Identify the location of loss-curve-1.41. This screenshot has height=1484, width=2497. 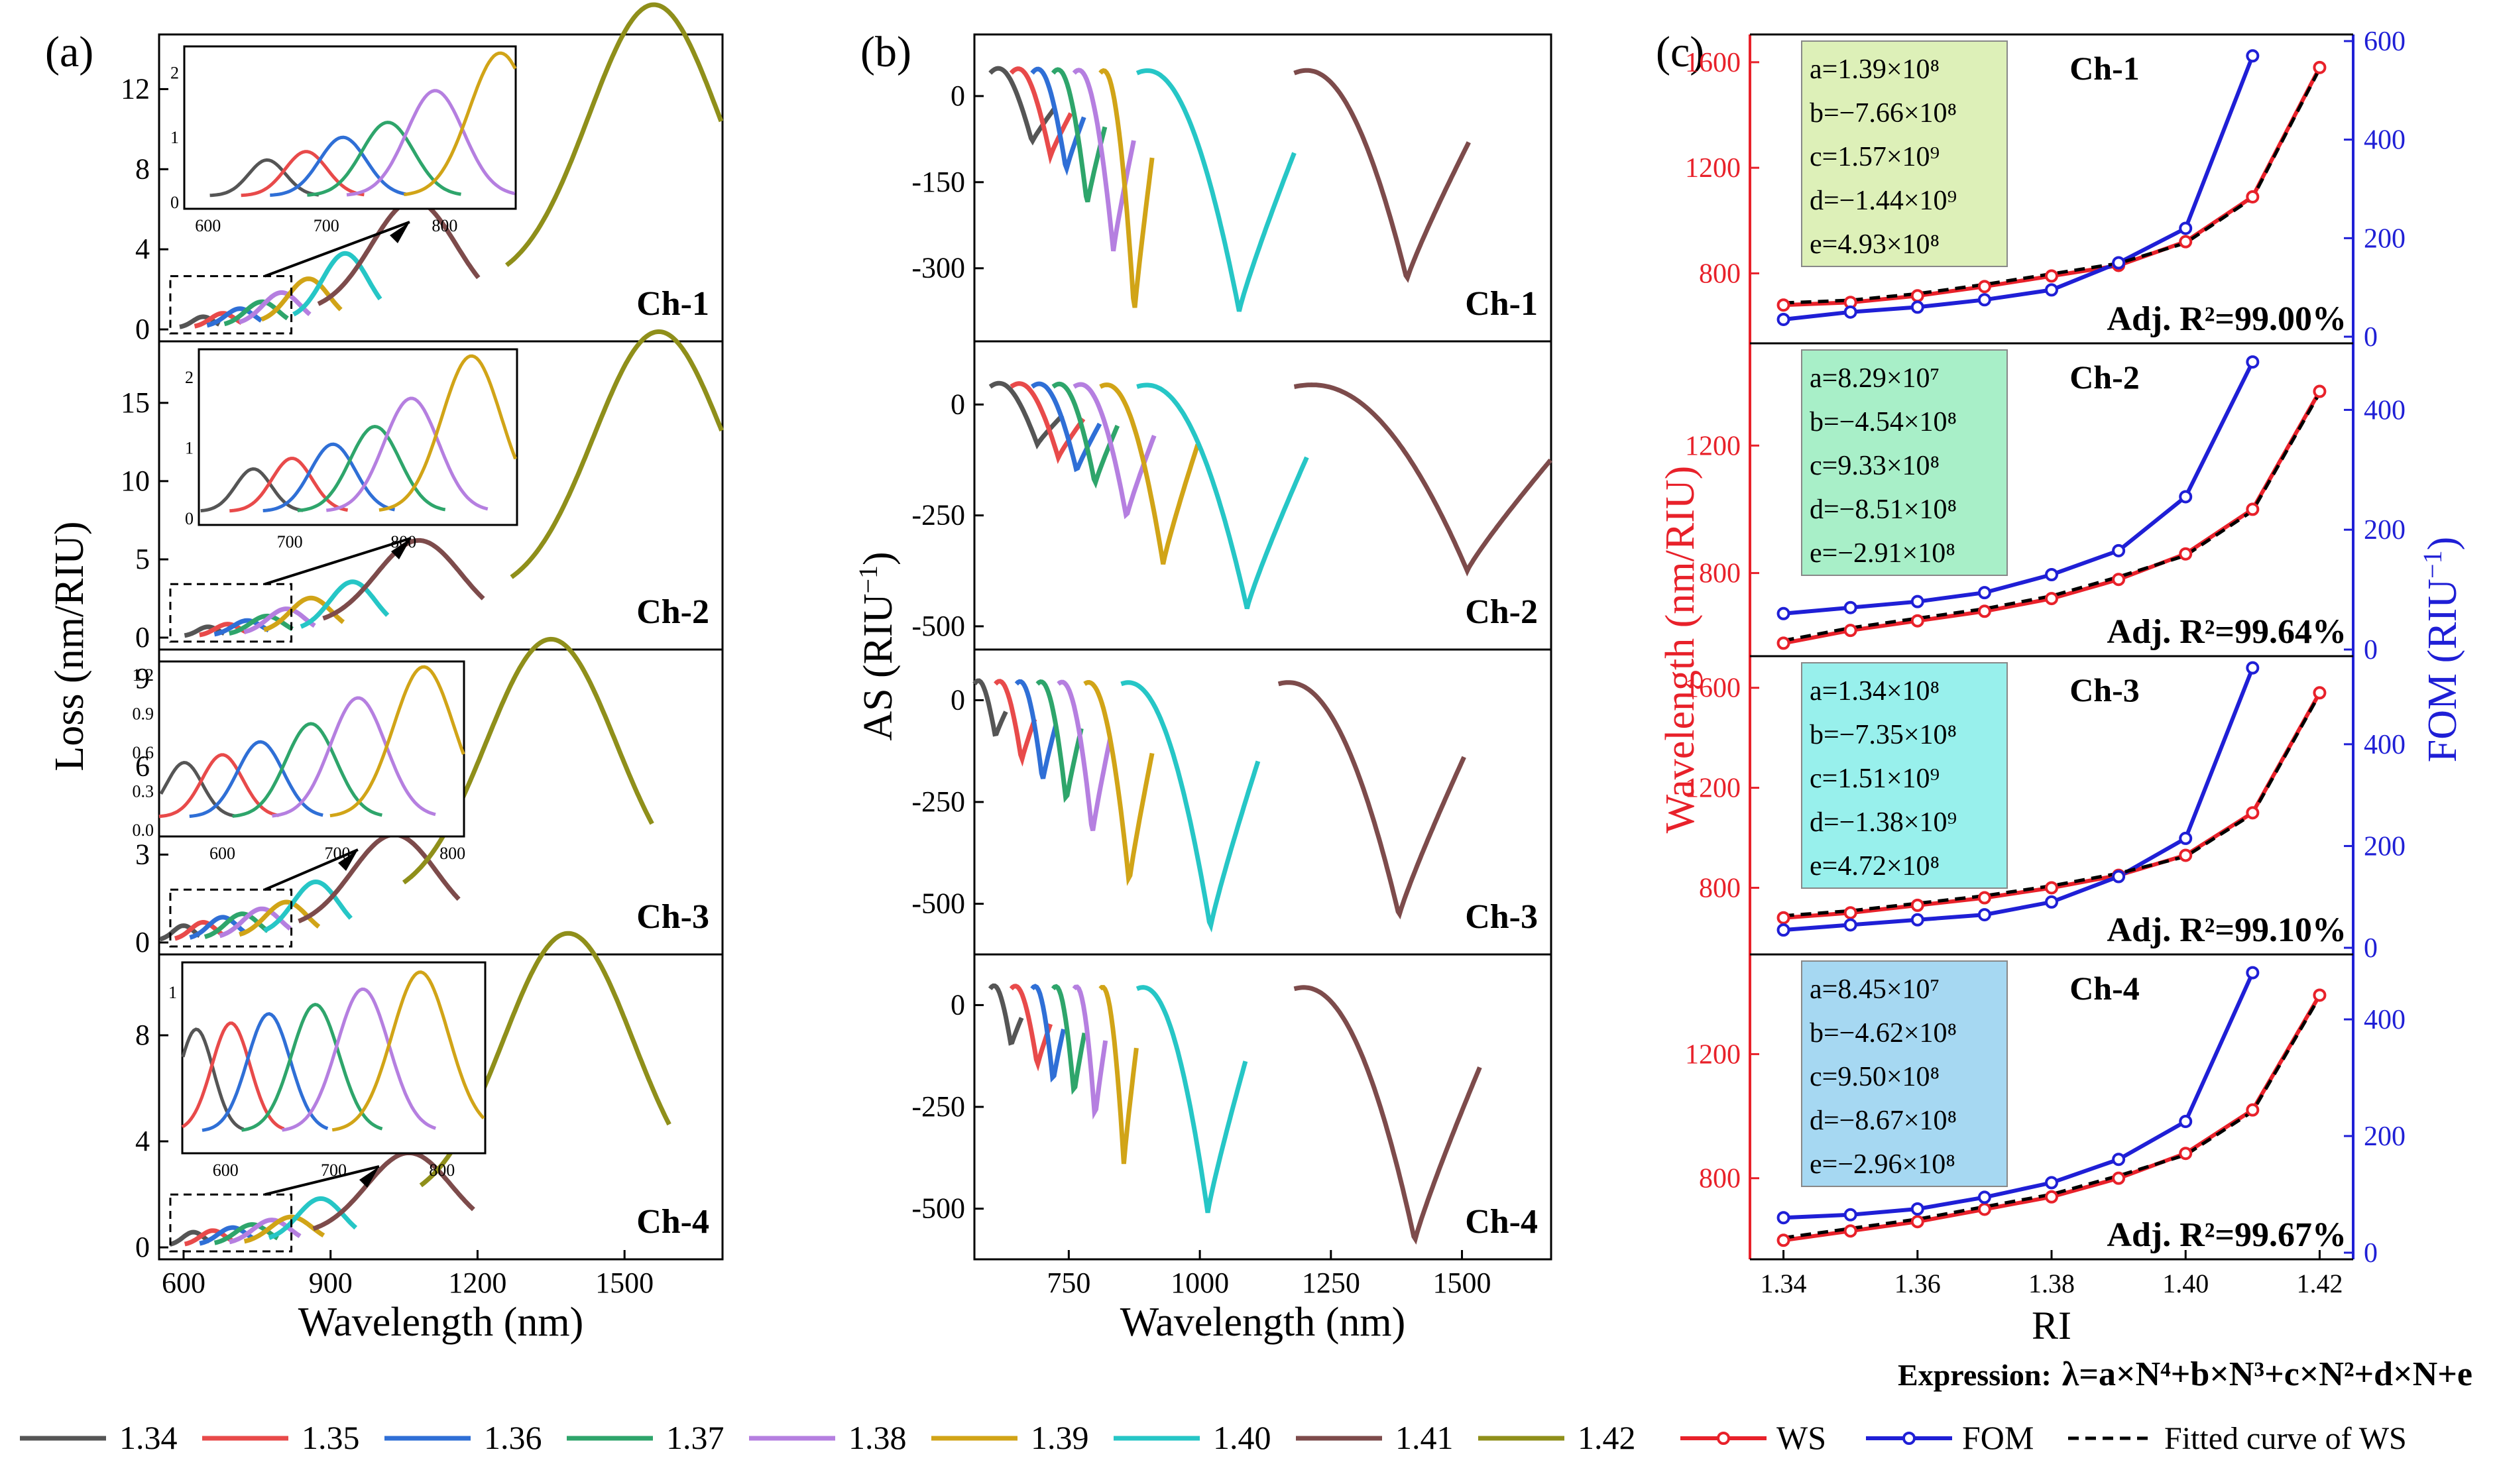
(379, 878).